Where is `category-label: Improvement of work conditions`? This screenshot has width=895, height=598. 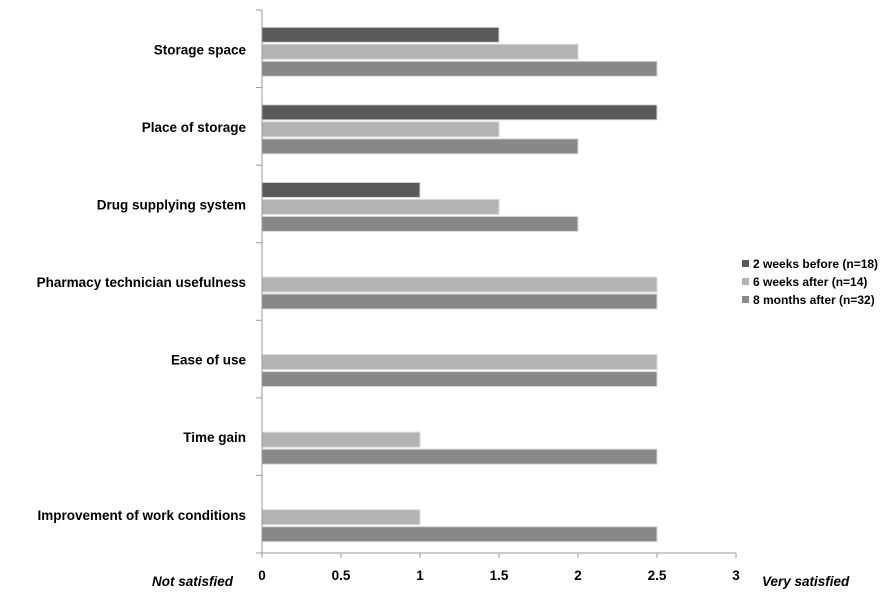
category-label: Improvement of work conditions is located at coordinates (141, 515).